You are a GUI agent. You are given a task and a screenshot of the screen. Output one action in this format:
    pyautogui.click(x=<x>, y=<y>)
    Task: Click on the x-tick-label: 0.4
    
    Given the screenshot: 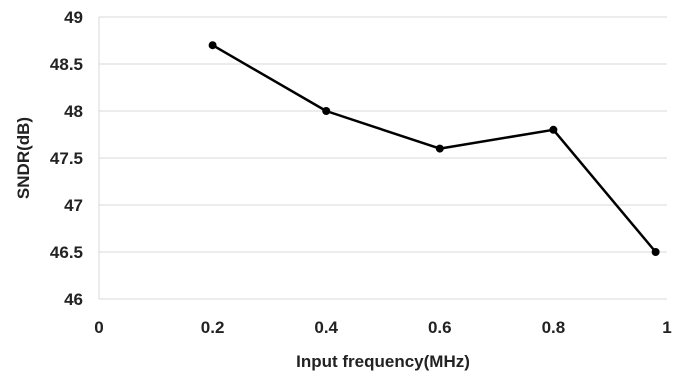 What is the action you would take?
    pyautogui.click(x=326, y=327)
    